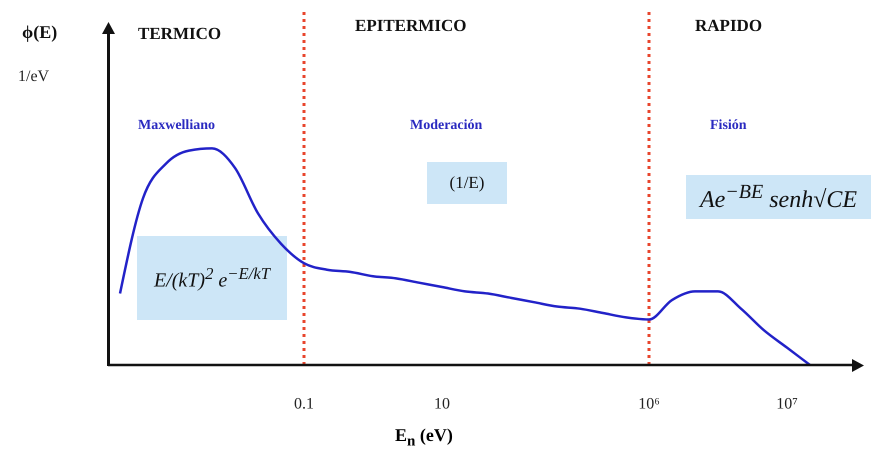 Image resolution: width=871 pixels, height=463 pixels. I want to click on text: RAPIDO, so click(728, 25).